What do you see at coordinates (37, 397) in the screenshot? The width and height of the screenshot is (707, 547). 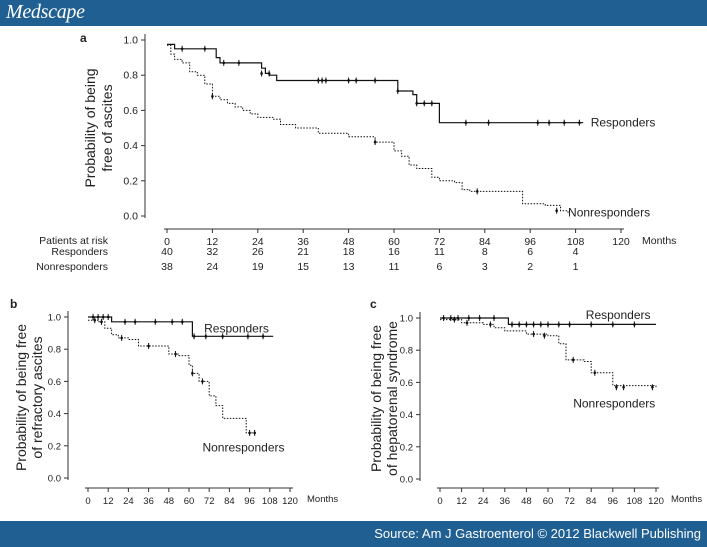 I see `y-axis-label: of refractory ascites` at bounding box center [37, 397].